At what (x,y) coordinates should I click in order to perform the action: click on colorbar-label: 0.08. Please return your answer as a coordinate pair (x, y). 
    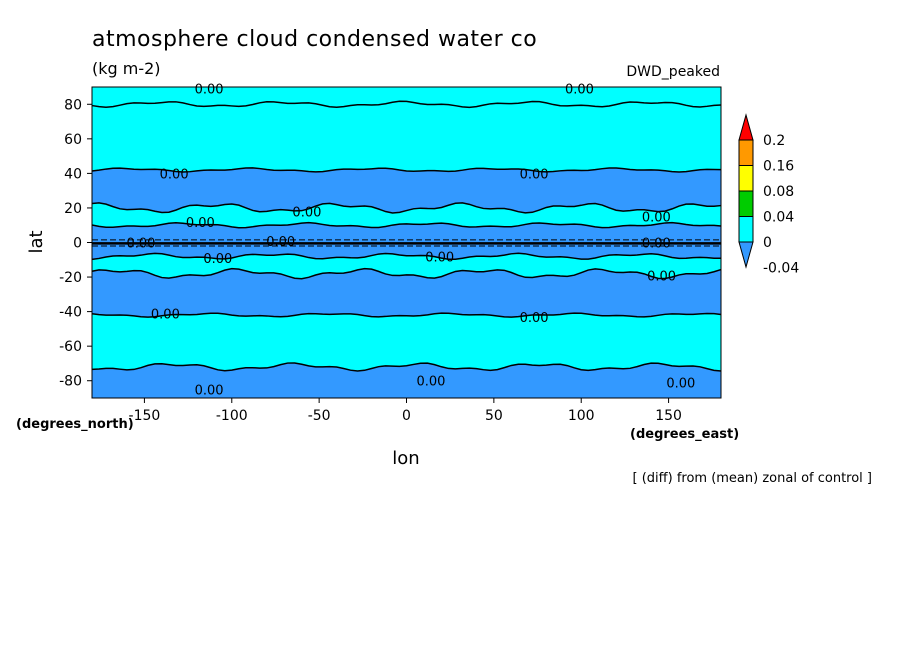
    Looking at the image, I should click on (778, 192).